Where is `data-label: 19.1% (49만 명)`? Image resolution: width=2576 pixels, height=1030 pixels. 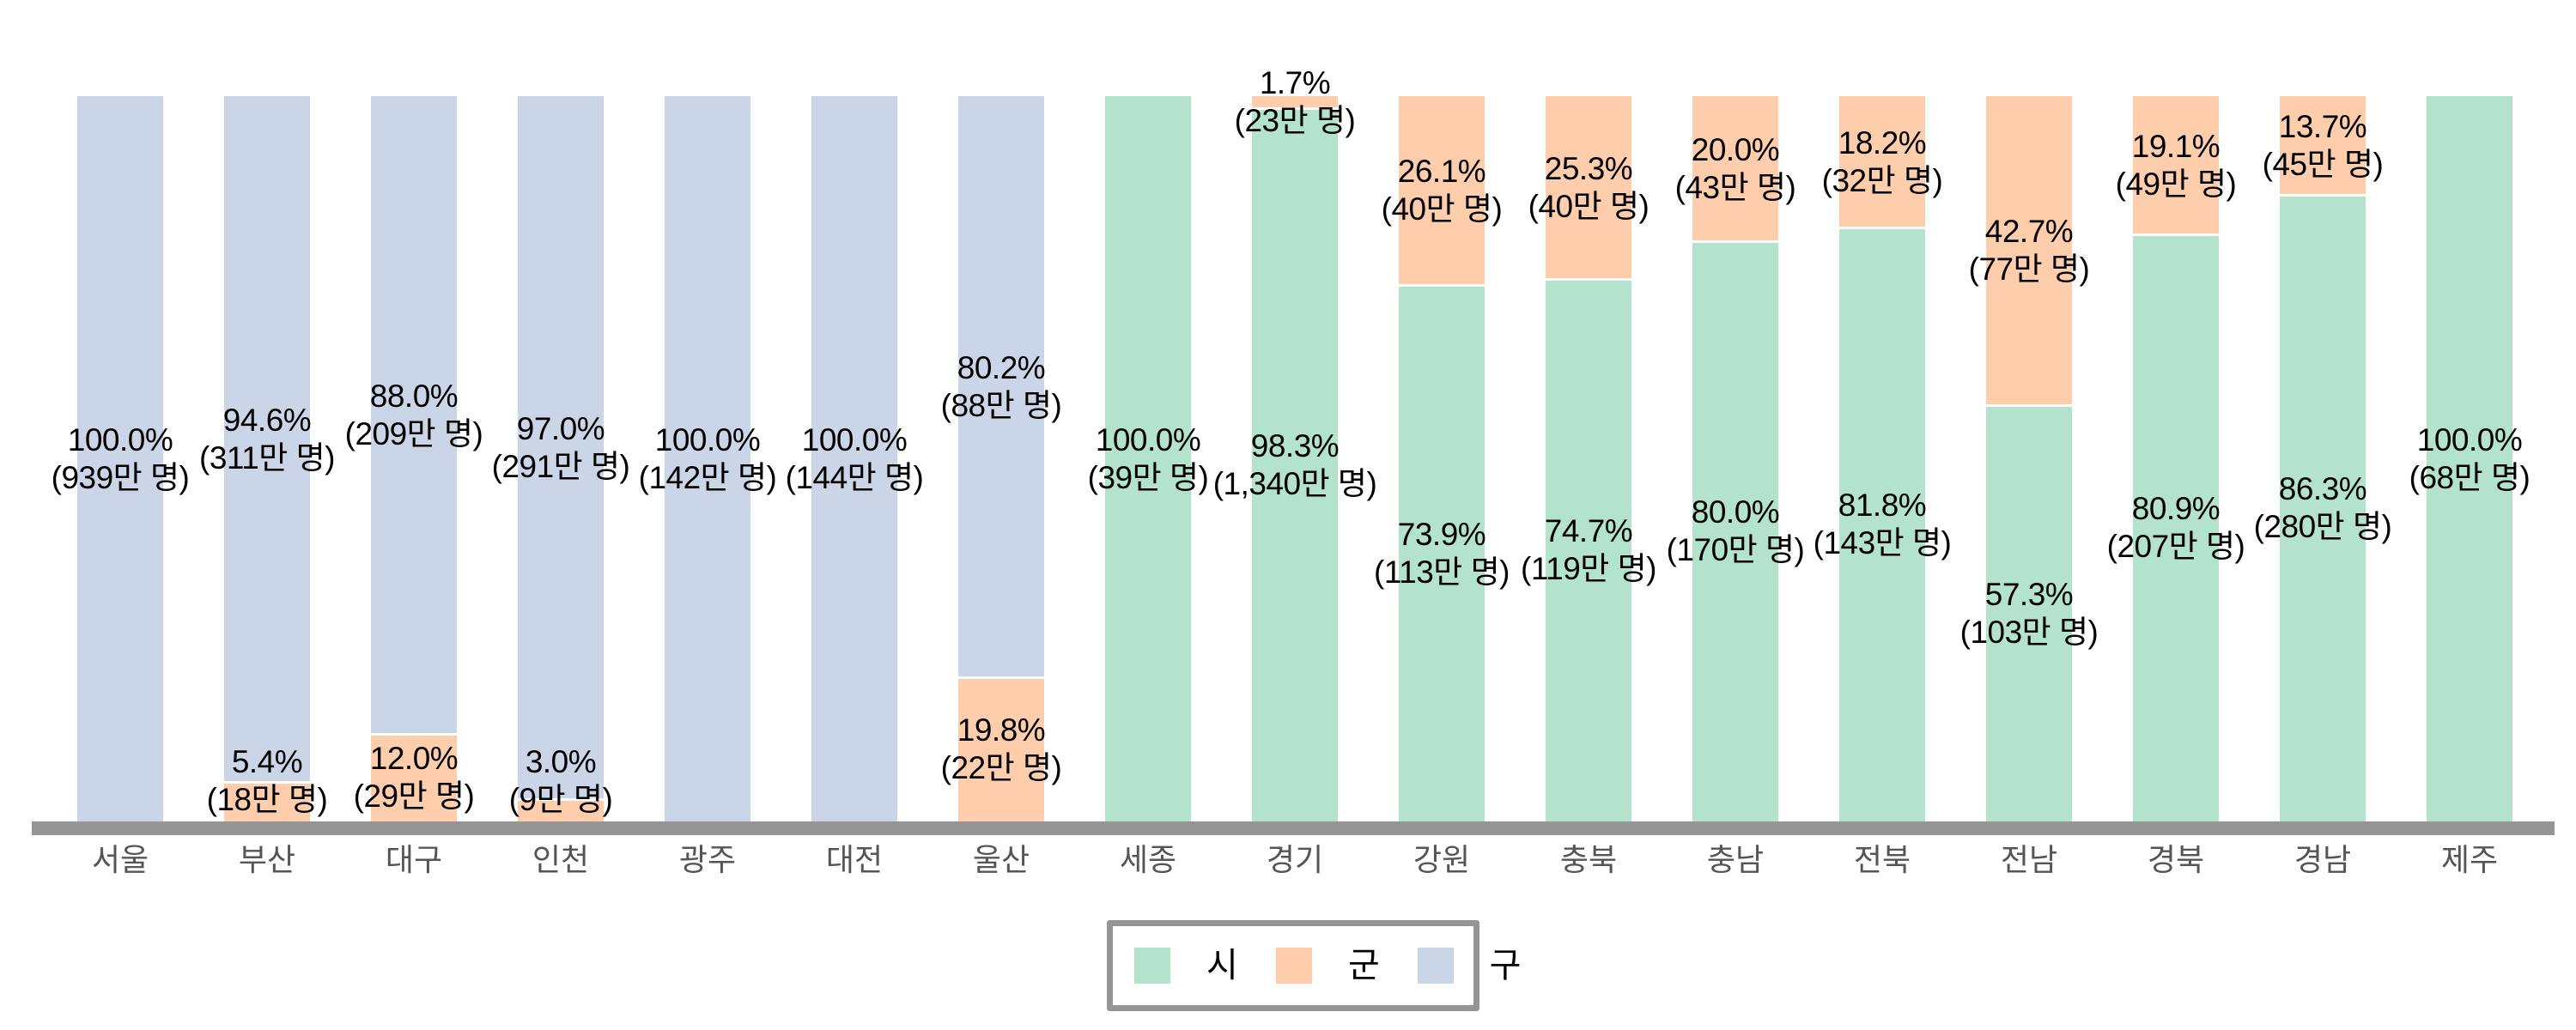 data-label: 19.1% (49만 명) is located at coordinates (2176, 165).